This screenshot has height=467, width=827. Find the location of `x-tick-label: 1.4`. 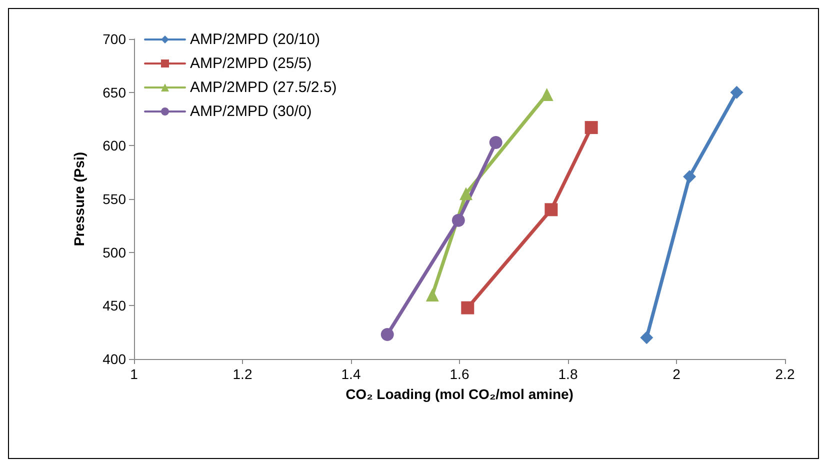

x-tick-label: 1.4 is located at coordinates (351, 374).